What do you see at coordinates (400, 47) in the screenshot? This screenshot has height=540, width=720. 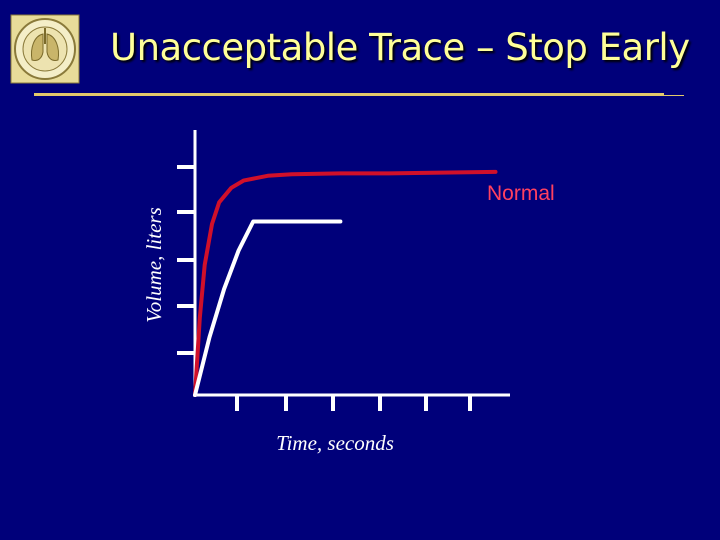 I see `slide-title: Unacceptable Trace – Stop Early` at bounding box center [400, 47].